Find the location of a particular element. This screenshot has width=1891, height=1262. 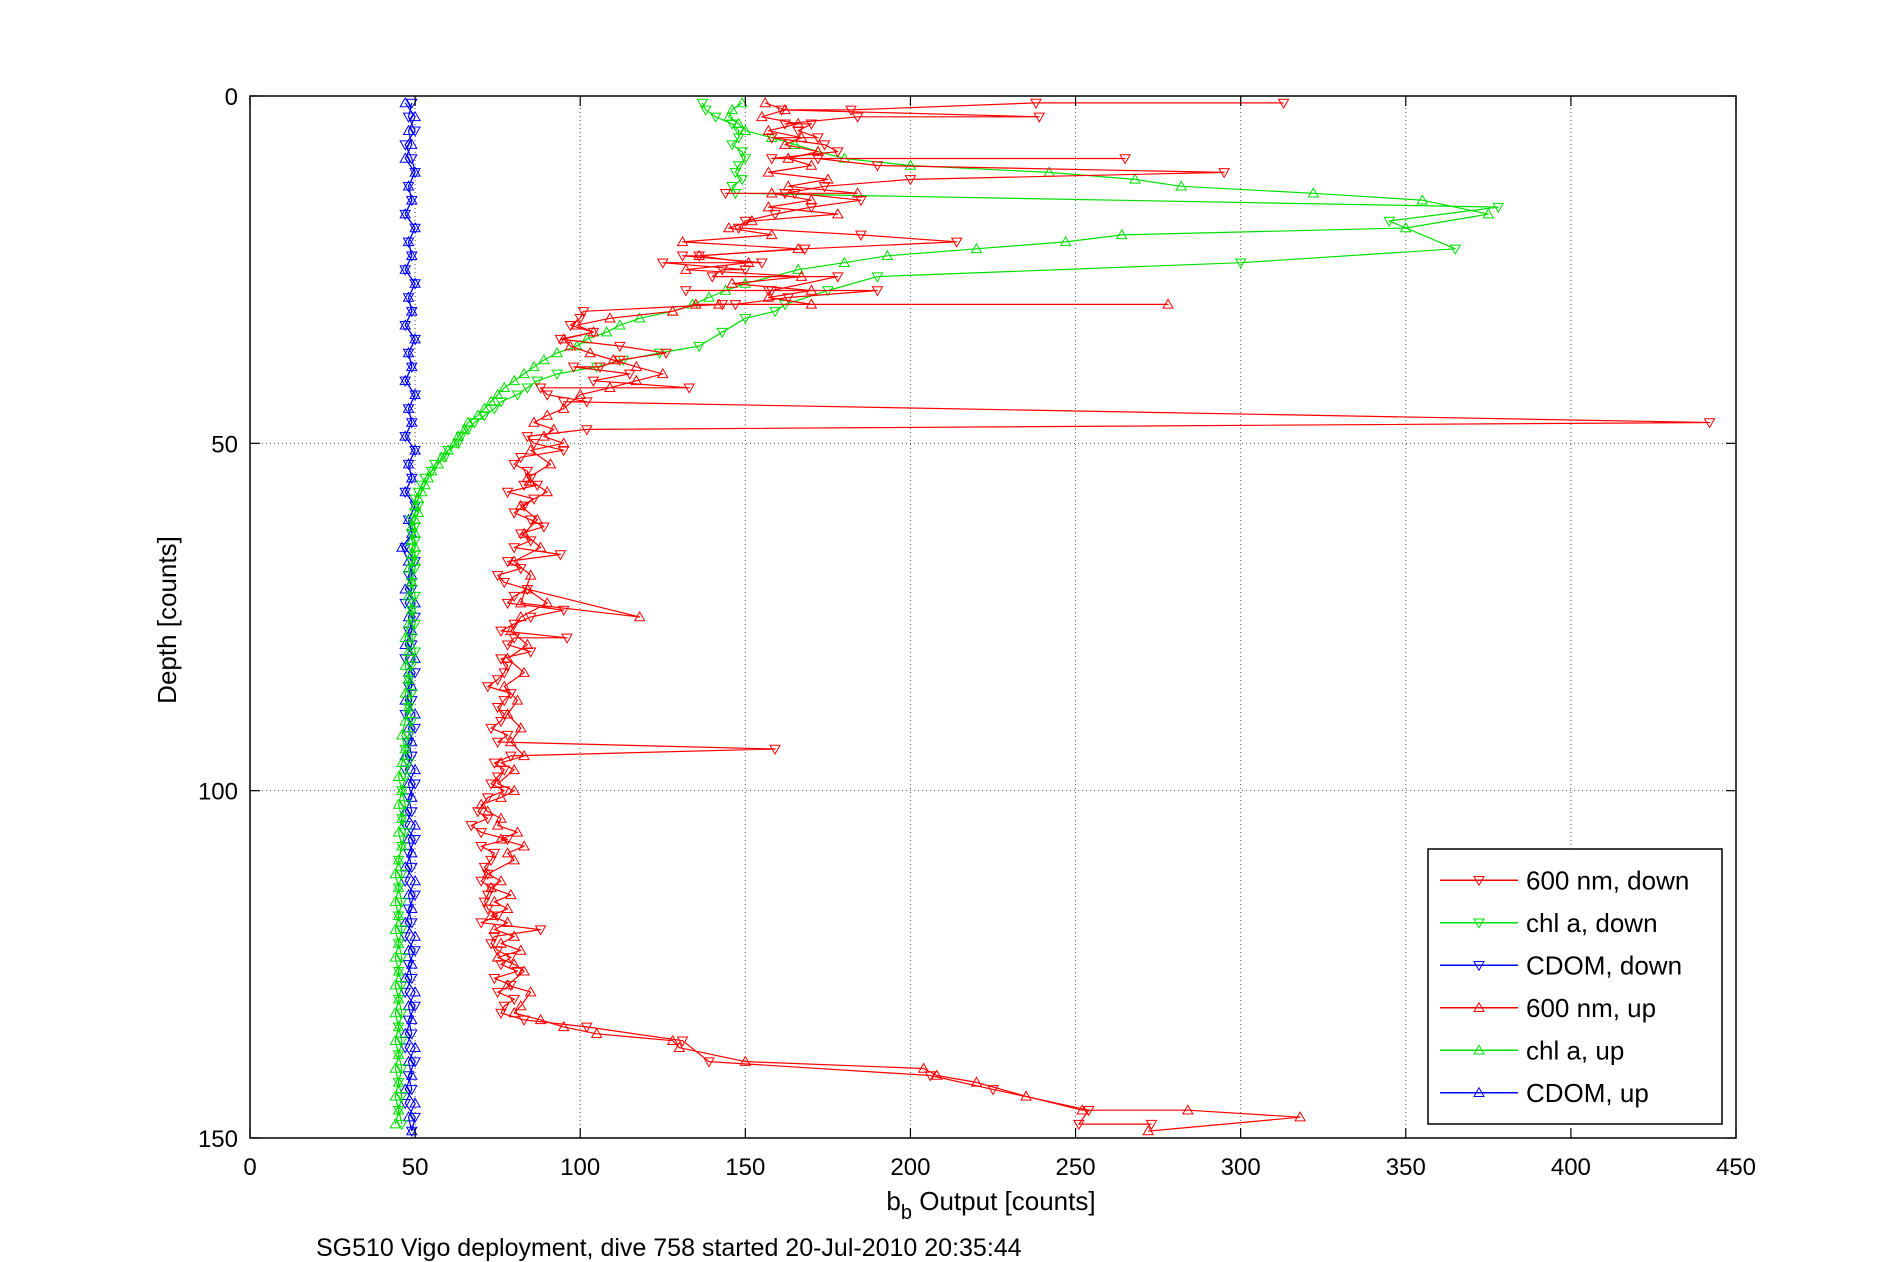

legend-label: chl a, down is located at coordinates (1592, 923).